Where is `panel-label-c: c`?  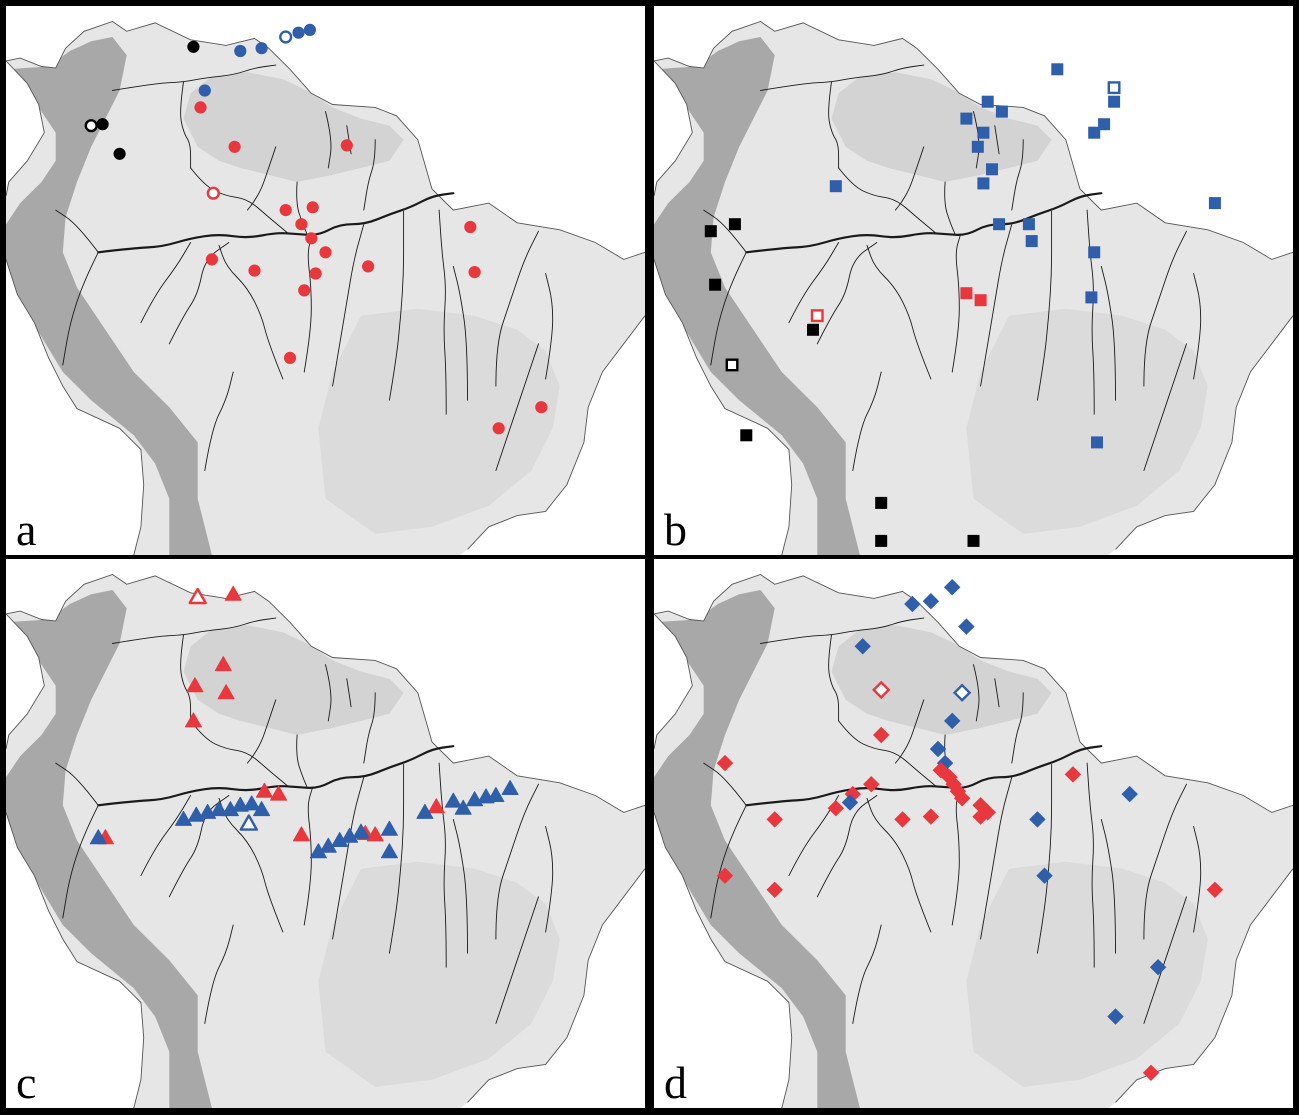 panel-label-c: c is located at coordinates (26, 1082).